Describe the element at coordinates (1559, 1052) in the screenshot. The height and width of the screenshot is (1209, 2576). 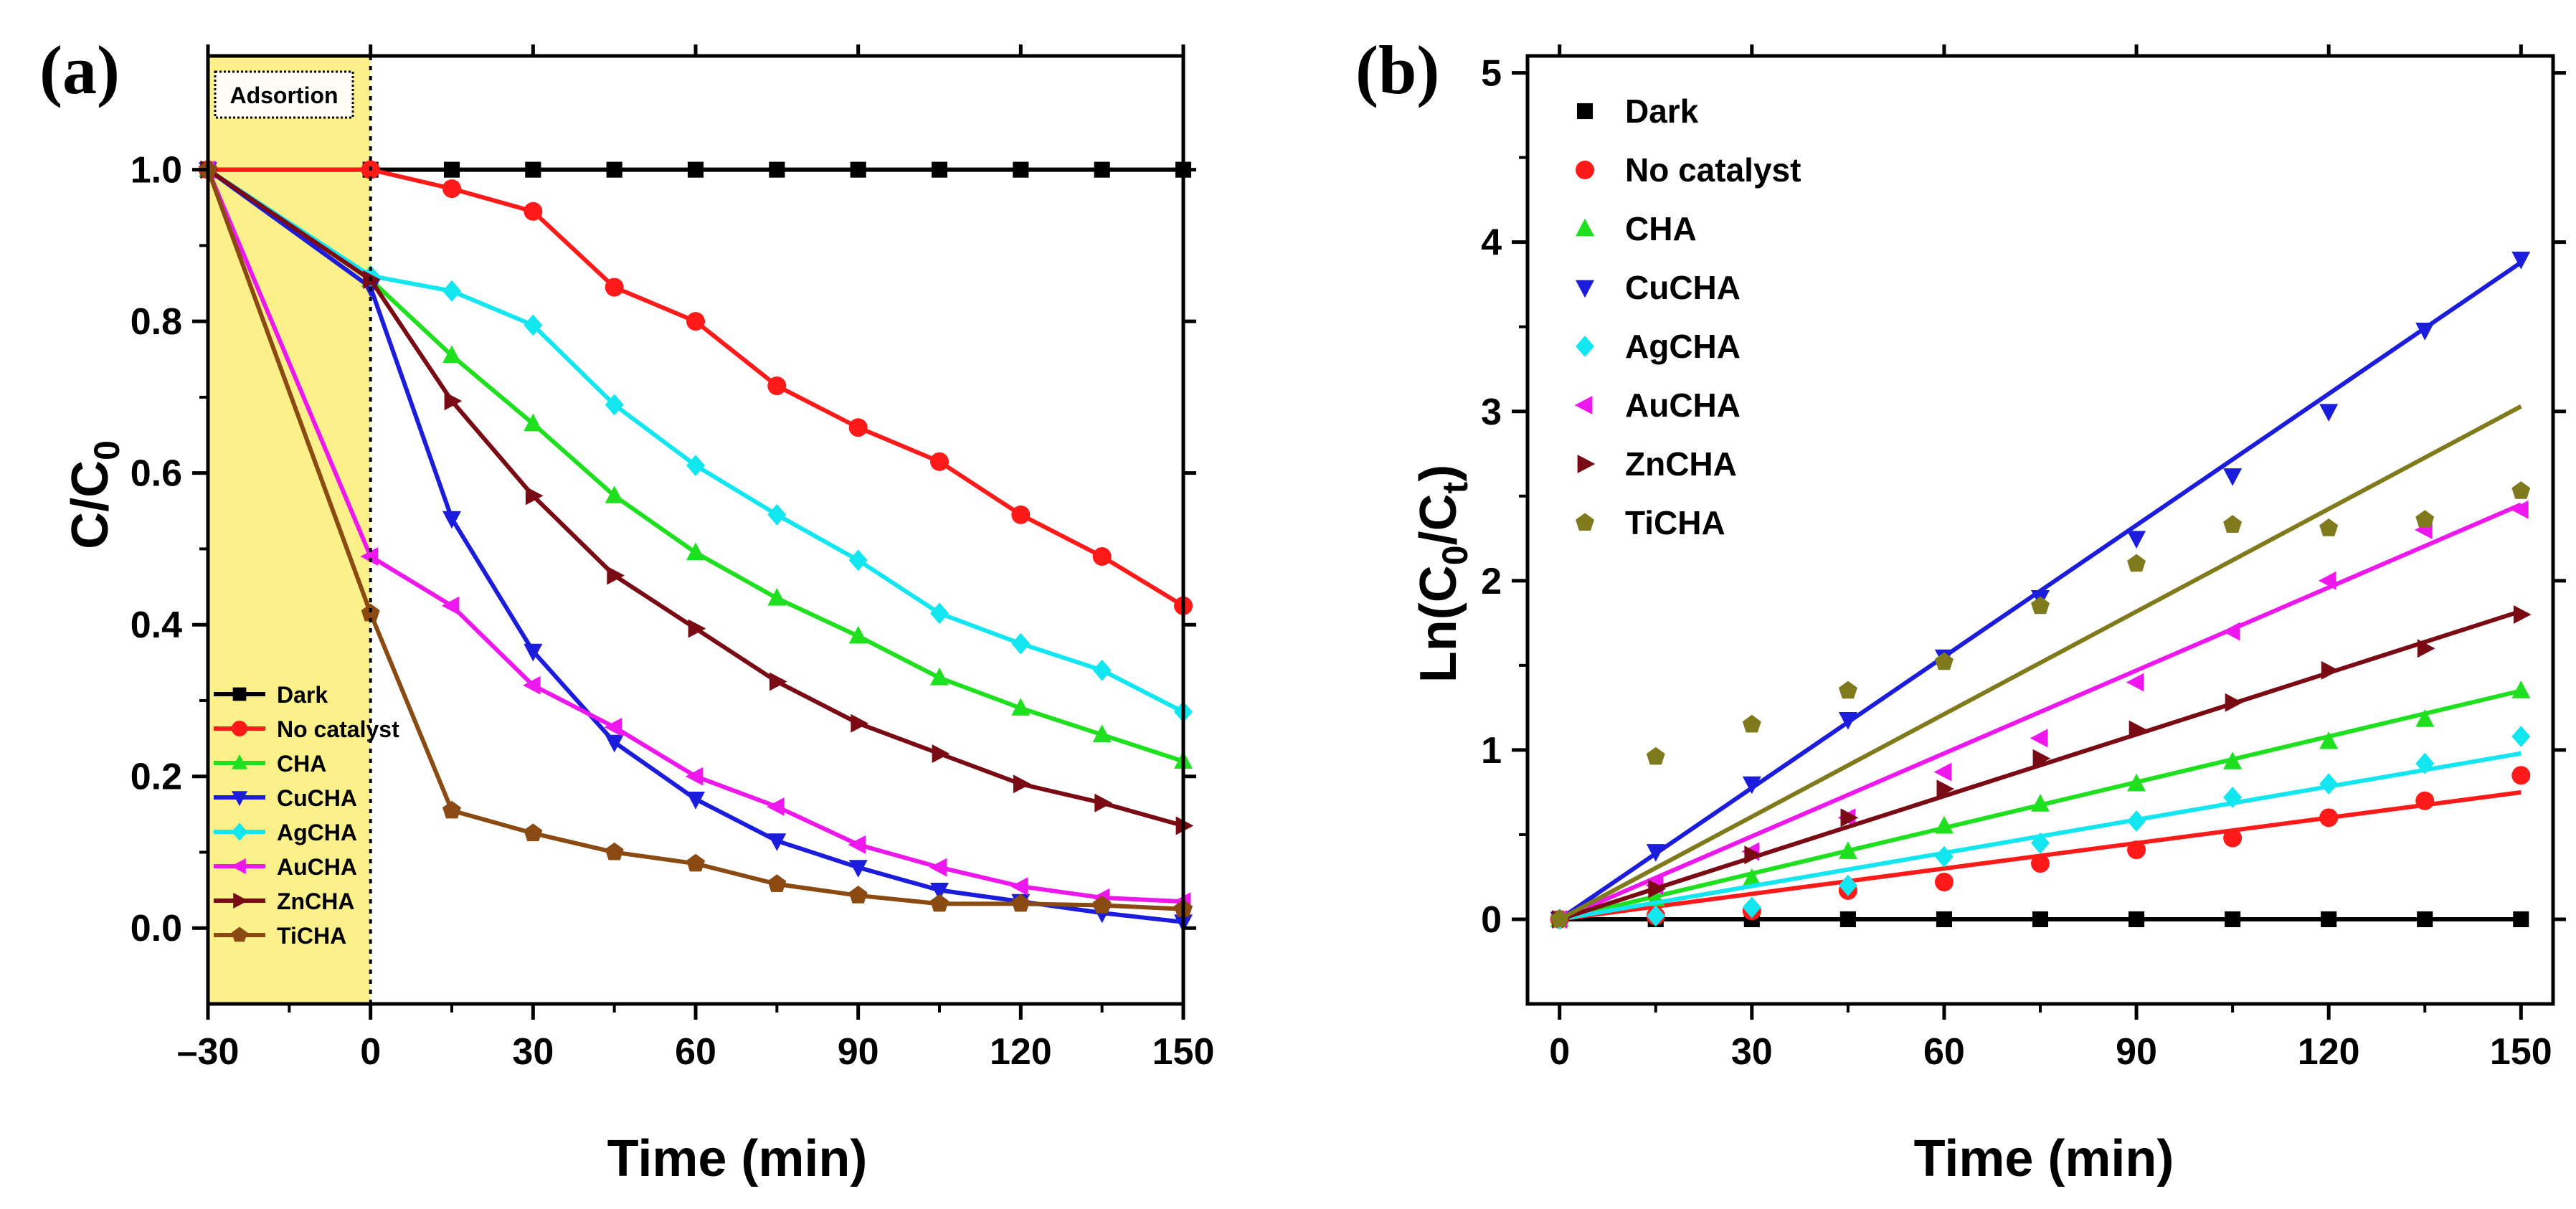
I see `x-tick-label-b: 0` at that location.